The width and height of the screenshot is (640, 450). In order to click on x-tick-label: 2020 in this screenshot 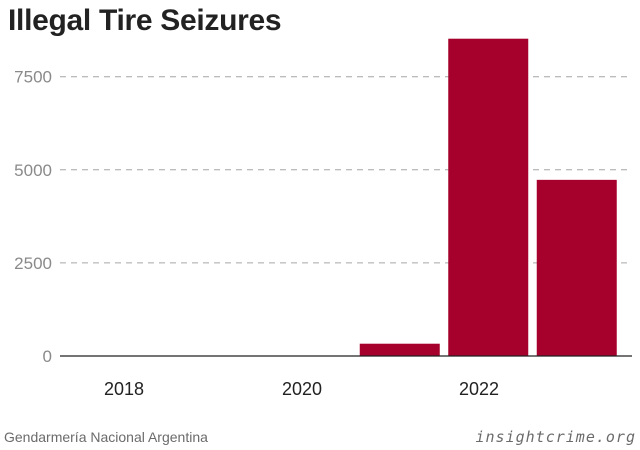, I will do `click(302, 389)`.